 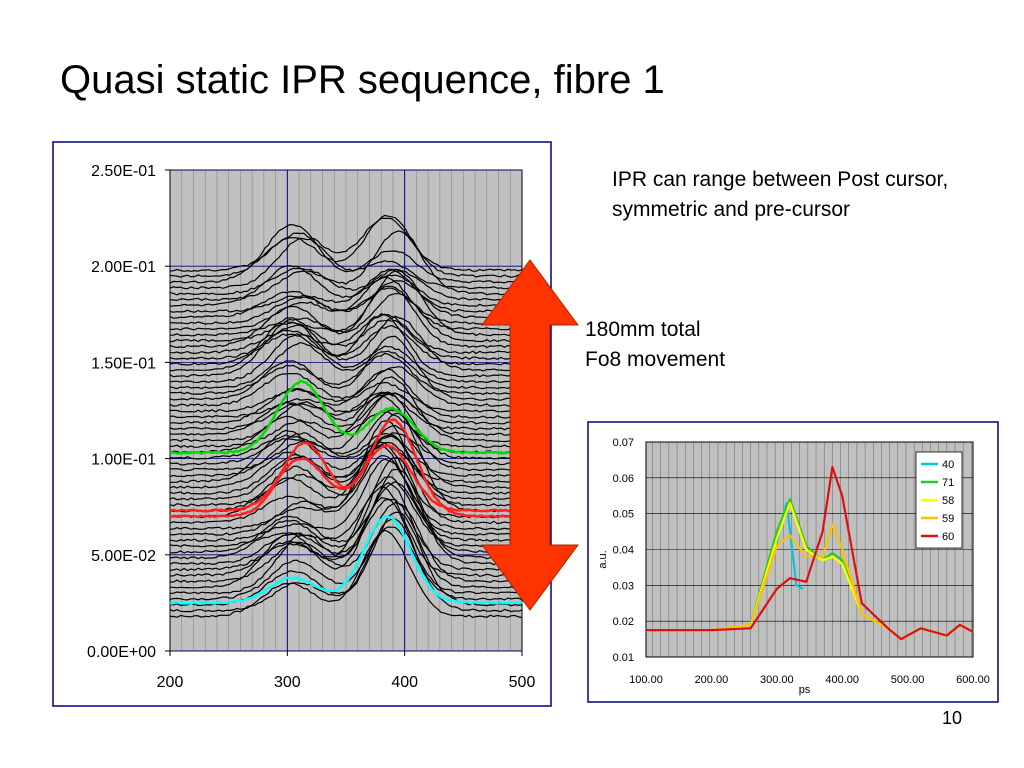 I want to click on right-ytick-label: 0.04, so click(x=623, y=551).